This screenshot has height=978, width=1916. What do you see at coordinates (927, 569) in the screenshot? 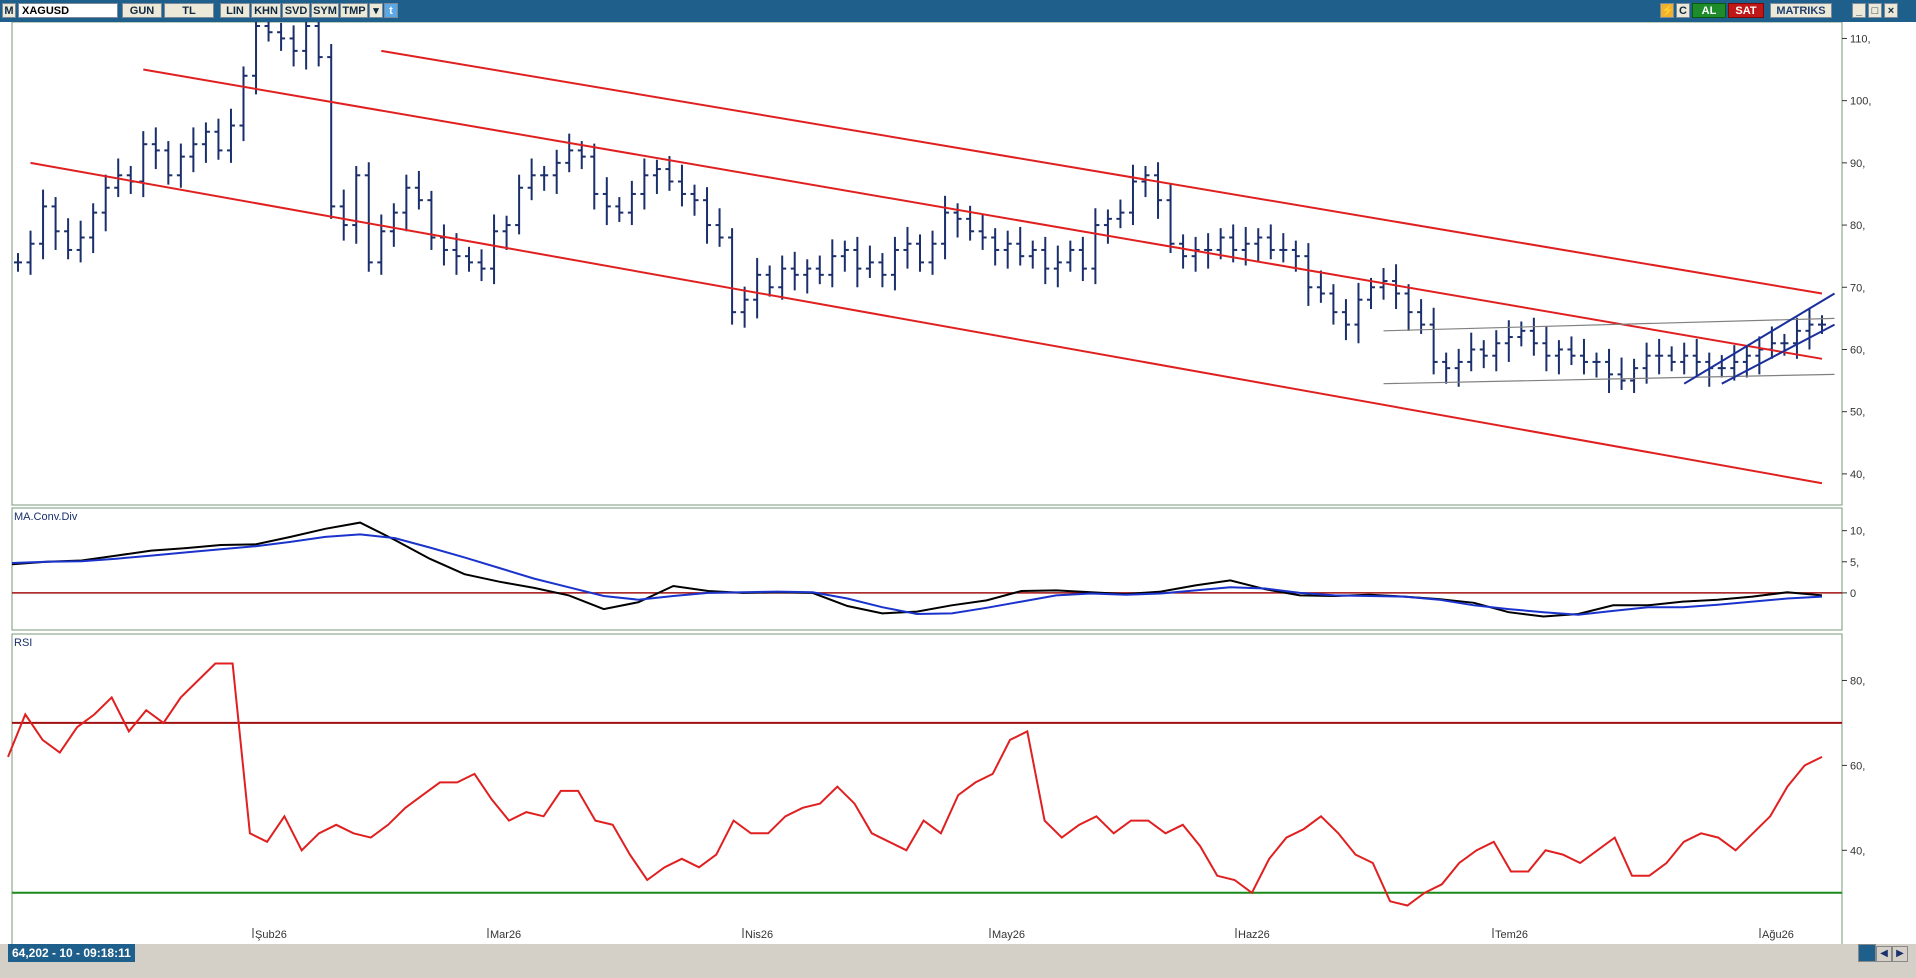
I see `macd-panel` at bounding box center [927, 569].